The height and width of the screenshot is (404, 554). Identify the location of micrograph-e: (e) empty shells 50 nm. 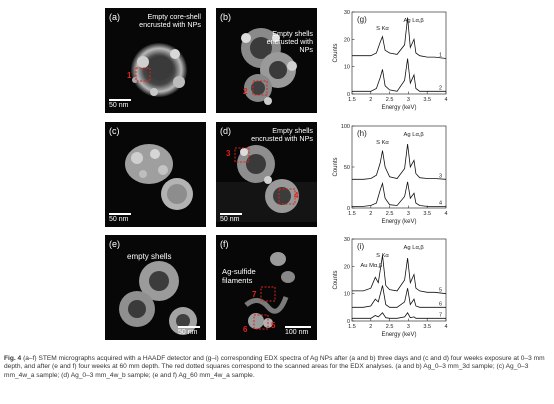
(155, 287).